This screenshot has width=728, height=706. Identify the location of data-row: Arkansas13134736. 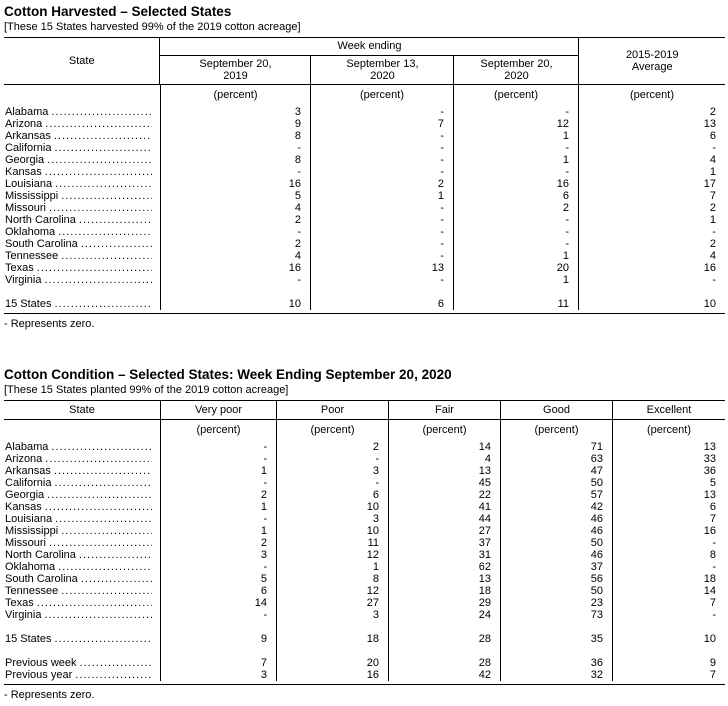
(364, 471).